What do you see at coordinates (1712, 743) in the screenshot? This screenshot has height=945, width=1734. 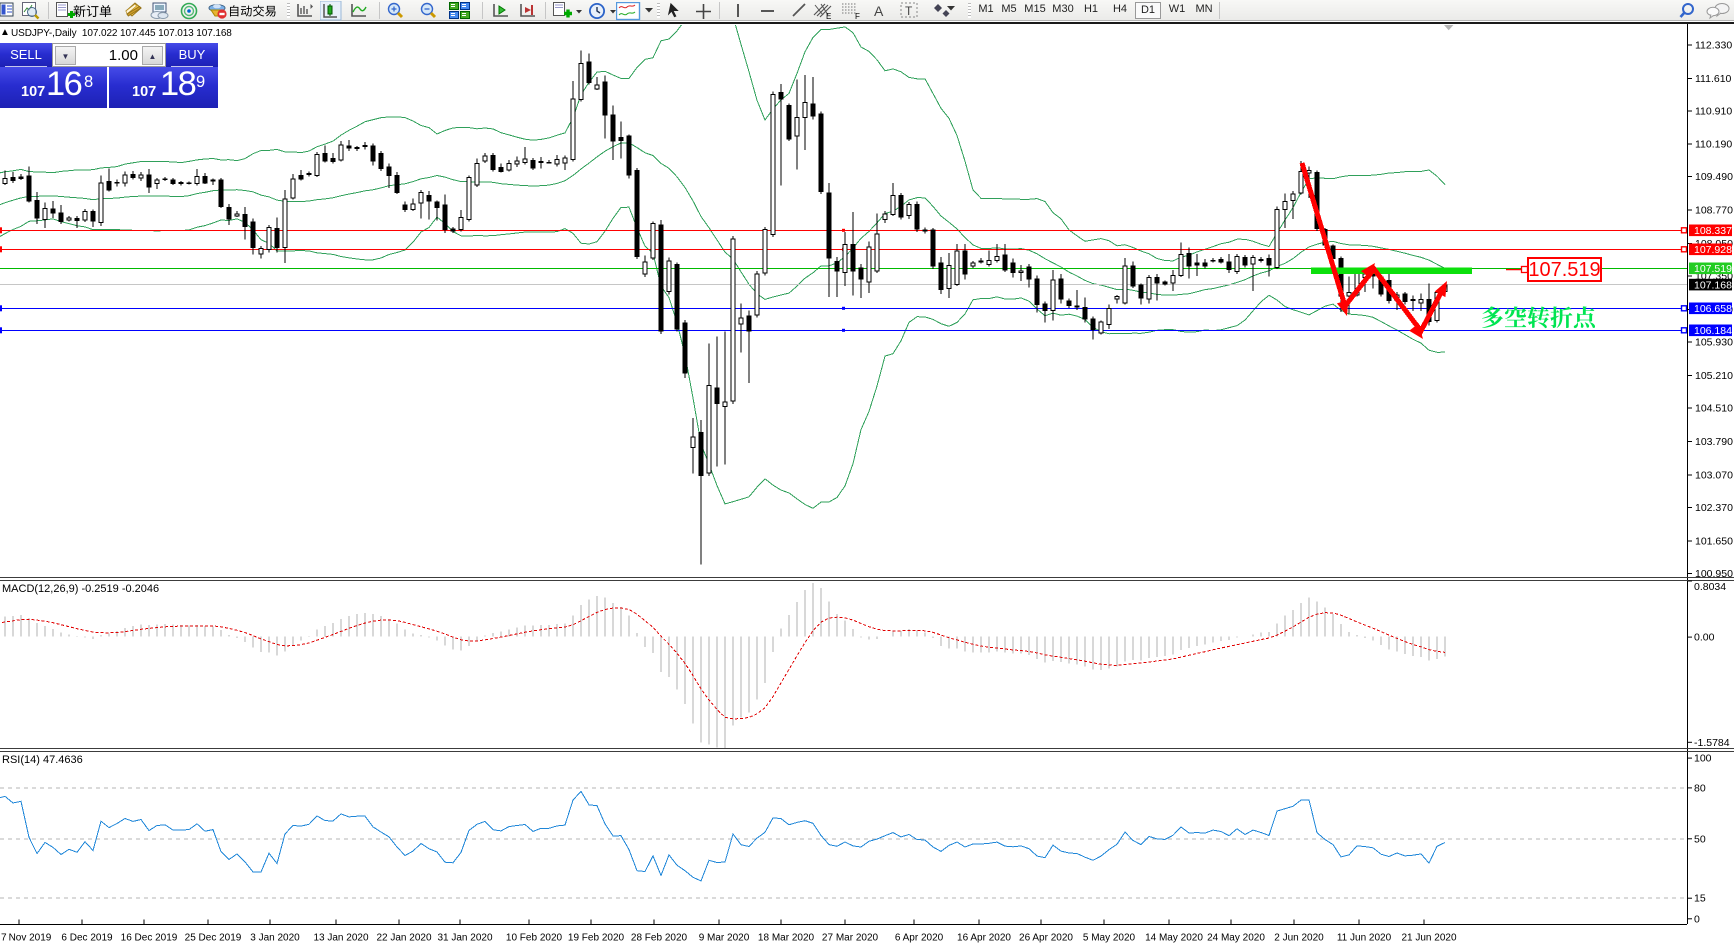 I see `svg-text: -1.5784` at bounding box center [1712, 743].